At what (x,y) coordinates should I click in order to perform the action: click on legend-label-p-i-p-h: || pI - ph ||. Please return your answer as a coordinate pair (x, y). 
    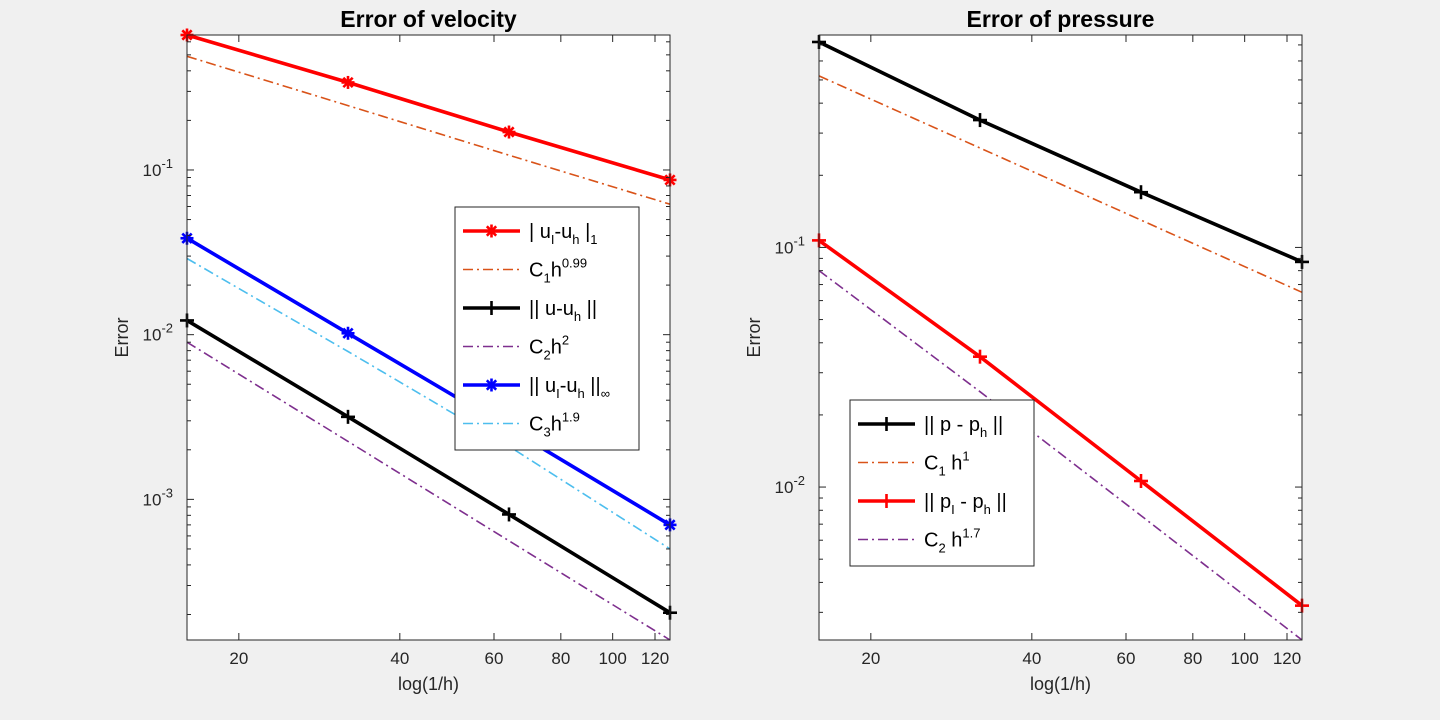
    Looking at the image, I should click on (965, 504).